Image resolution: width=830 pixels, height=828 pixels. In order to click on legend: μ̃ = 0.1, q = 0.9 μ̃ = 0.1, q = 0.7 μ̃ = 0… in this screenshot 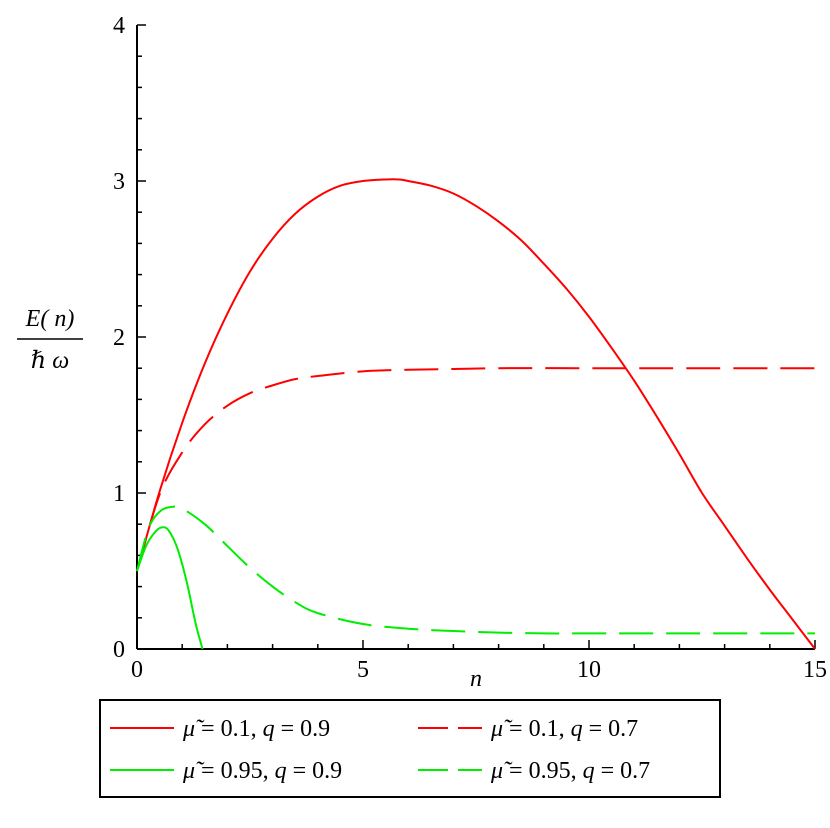, I will do `click(410, 748)`.